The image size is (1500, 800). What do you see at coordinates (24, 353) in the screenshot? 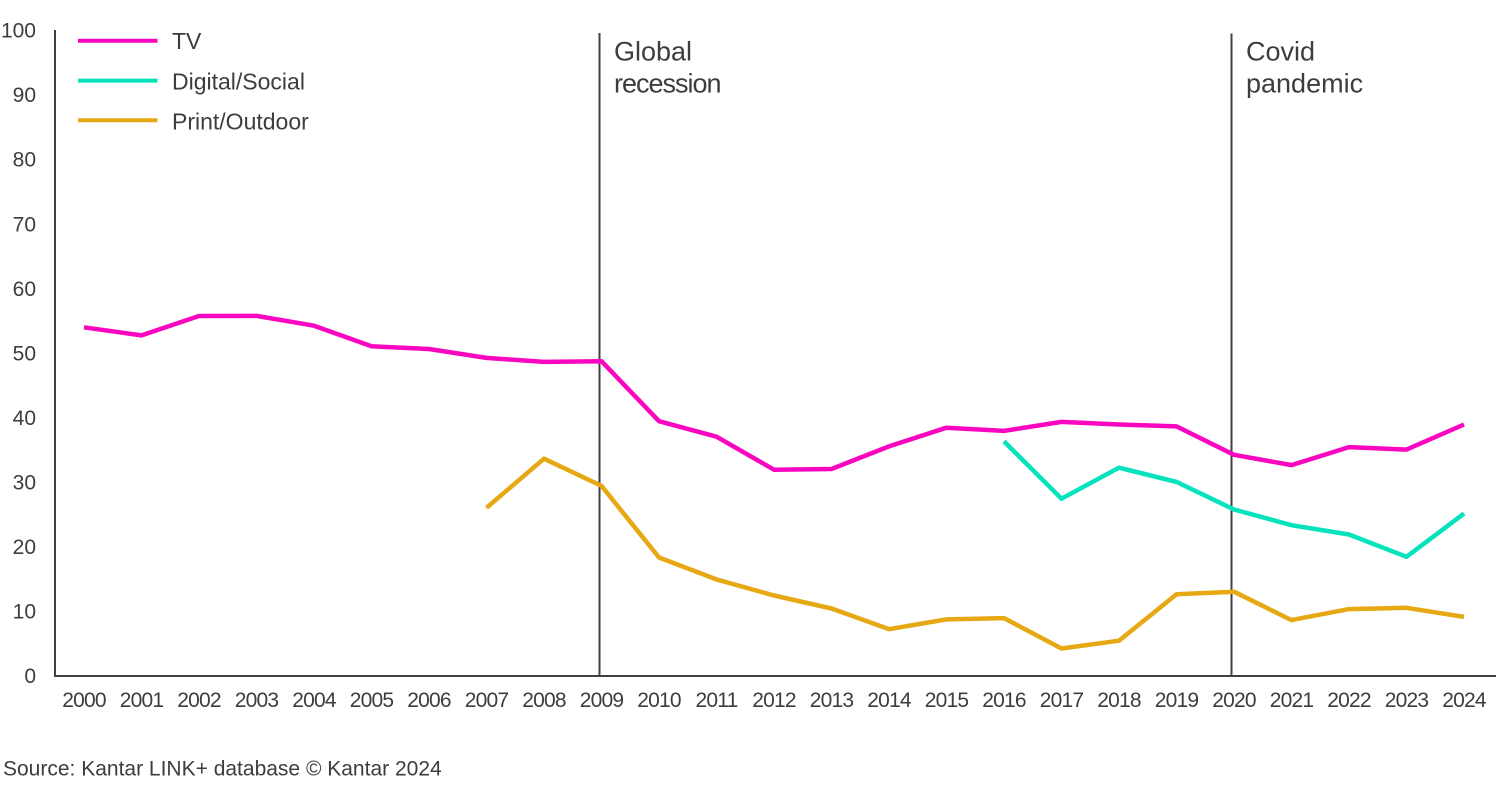
I see `svg-text: 50` at bounding box center [24, 353].